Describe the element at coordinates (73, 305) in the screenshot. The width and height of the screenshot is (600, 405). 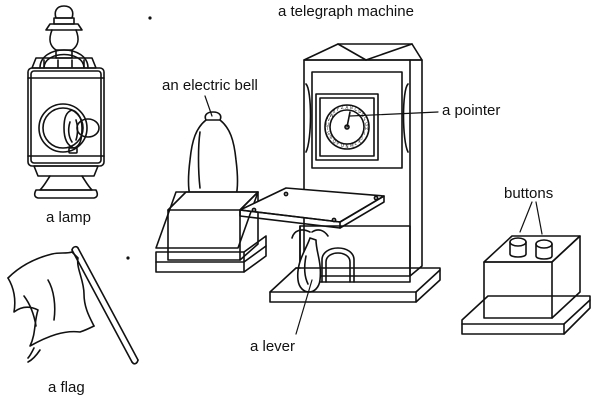
I see `flag-drawing` at that location.